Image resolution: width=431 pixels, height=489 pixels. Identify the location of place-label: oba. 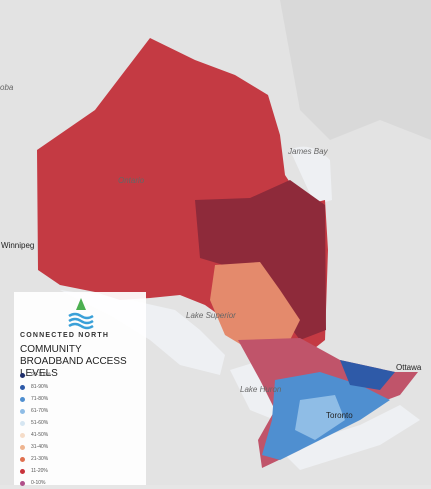
(7, 87).